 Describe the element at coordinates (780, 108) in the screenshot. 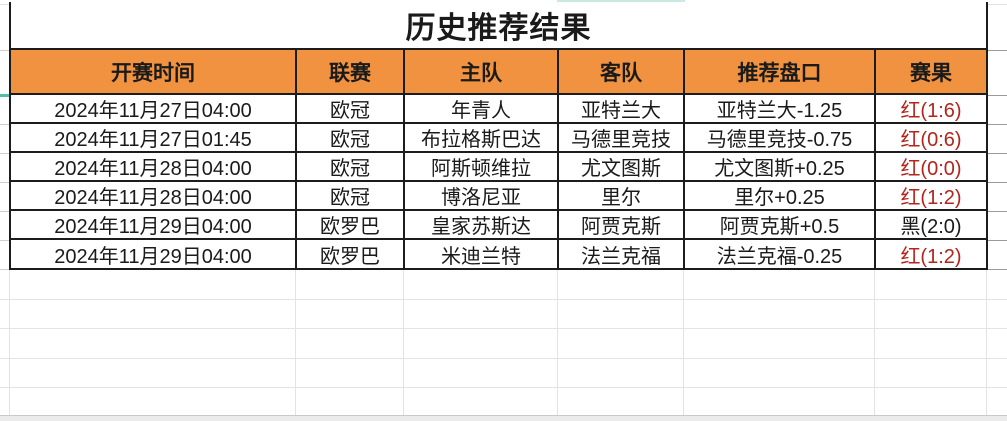

I see `cell-handicap: 亚特兰大-1.25` at that location.